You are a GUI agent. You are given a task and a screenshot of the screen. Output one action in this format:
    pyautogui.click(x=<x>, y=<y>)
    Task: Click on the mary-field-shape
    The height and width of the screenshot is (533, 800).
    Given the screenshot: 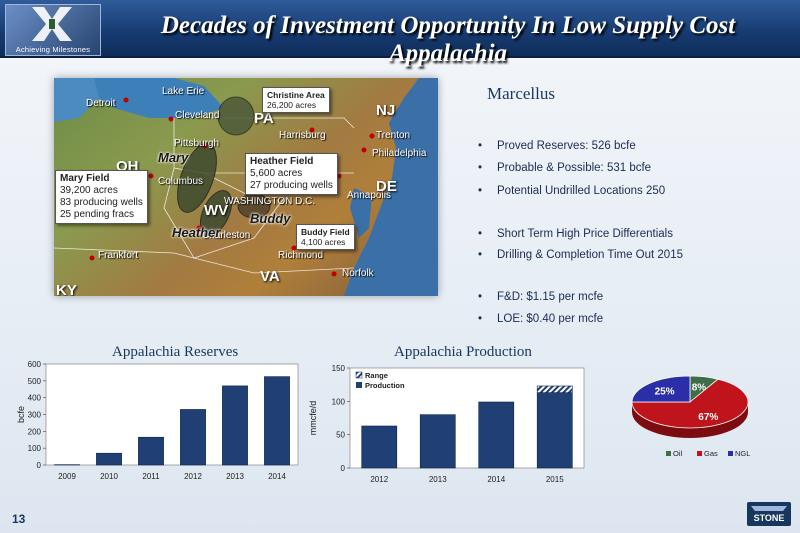 What is the action you would take?
    pyautogui.click(x=197, y=178)
    